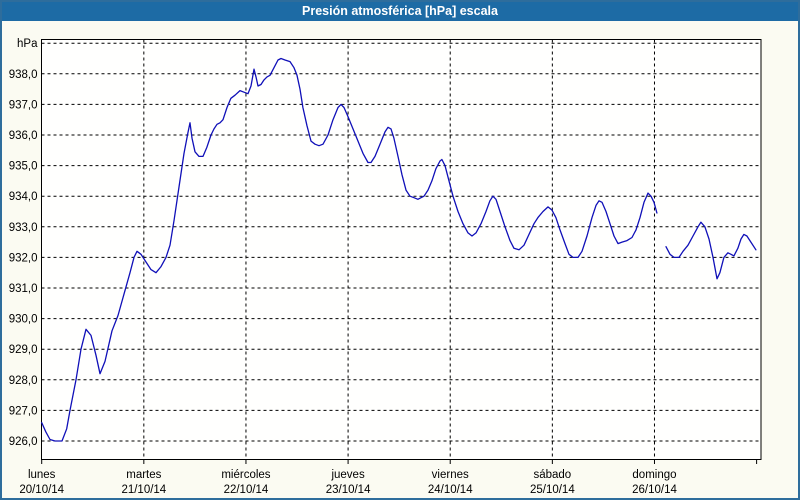 Image resolution: width=800 pixels, height=500 pixels. I want to click on y-axis-label: 933,0, so click(23, 228).